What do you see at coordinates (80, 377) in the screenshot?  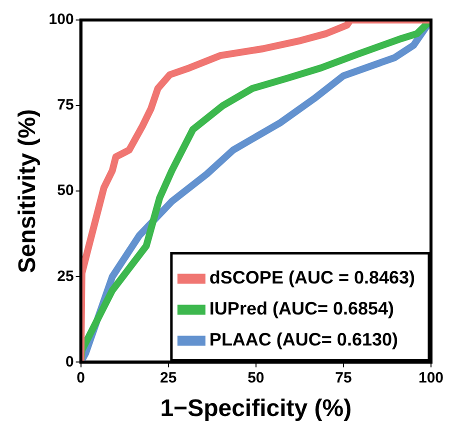 I see `x-tick-label: 0` at bounding box center [80, 377].